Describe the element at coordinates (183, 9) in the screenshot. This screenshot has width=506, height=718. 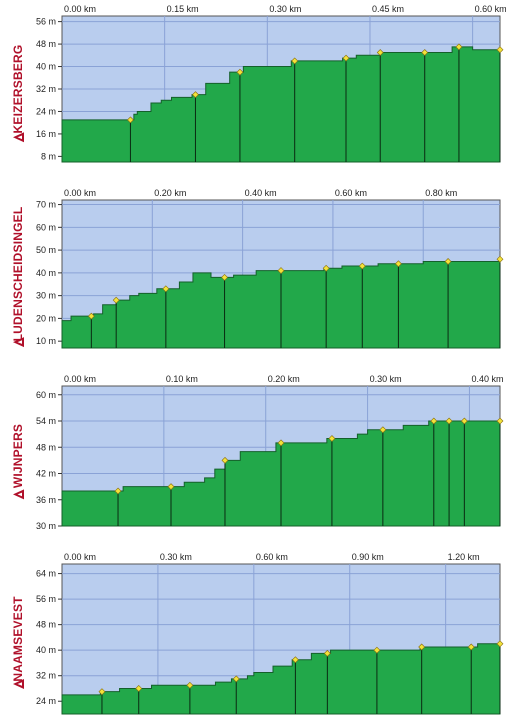
I see `x-tick-label: 0.15 km` at that location.